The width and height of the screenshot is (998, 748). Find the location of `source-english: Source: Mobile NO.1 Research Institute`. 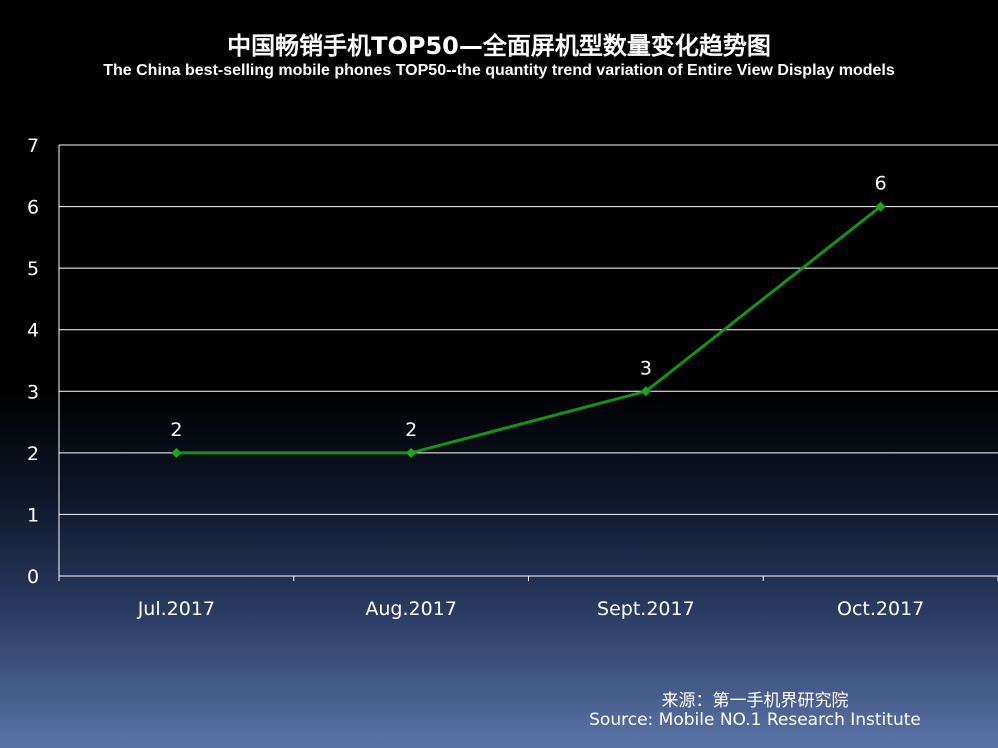

source-english: Source: Mobile NO.1 Research Institute is located at coordinates (755, 720).